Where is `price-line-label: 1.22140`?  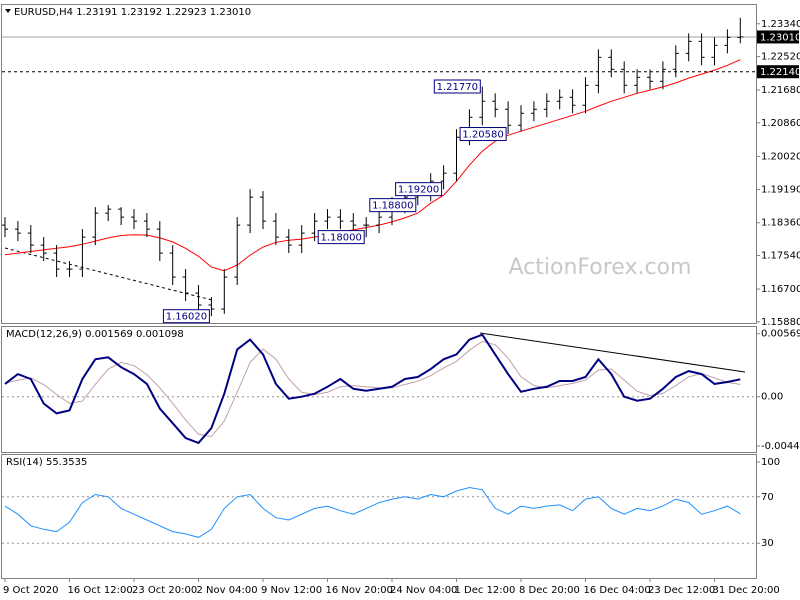
price-line-label: 1.22140 is located at coordinates (780, 72).